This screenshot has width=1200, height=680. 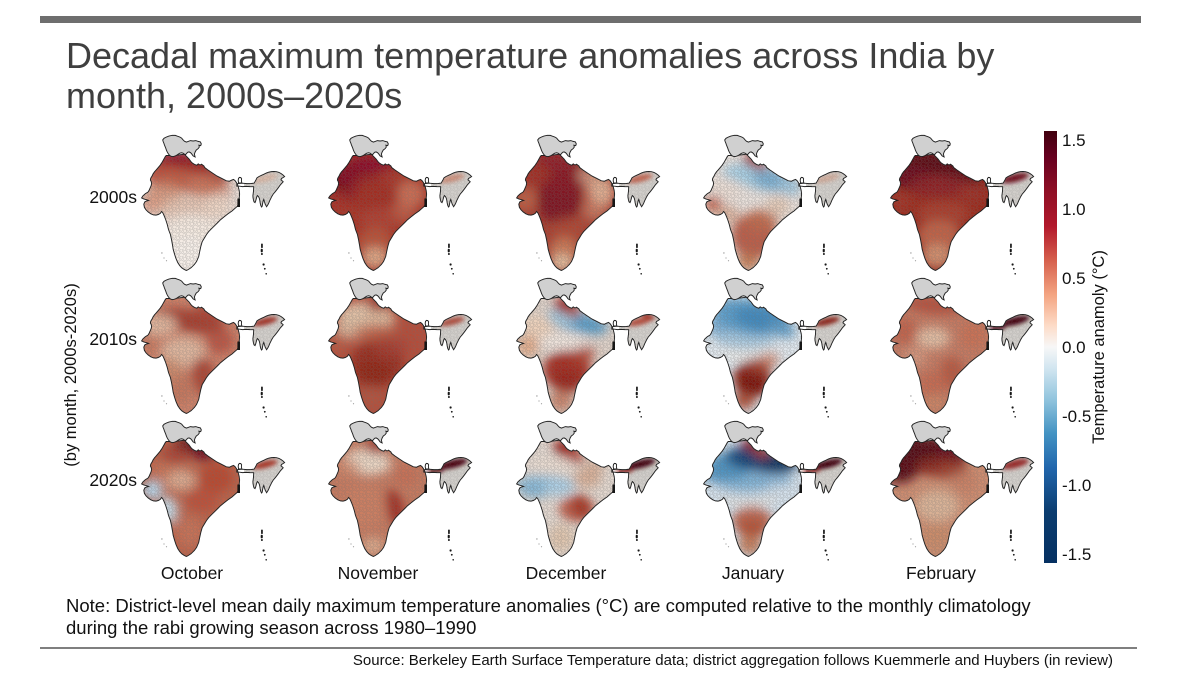 I want to click on svg-text: February, so click(x=941, y=573).